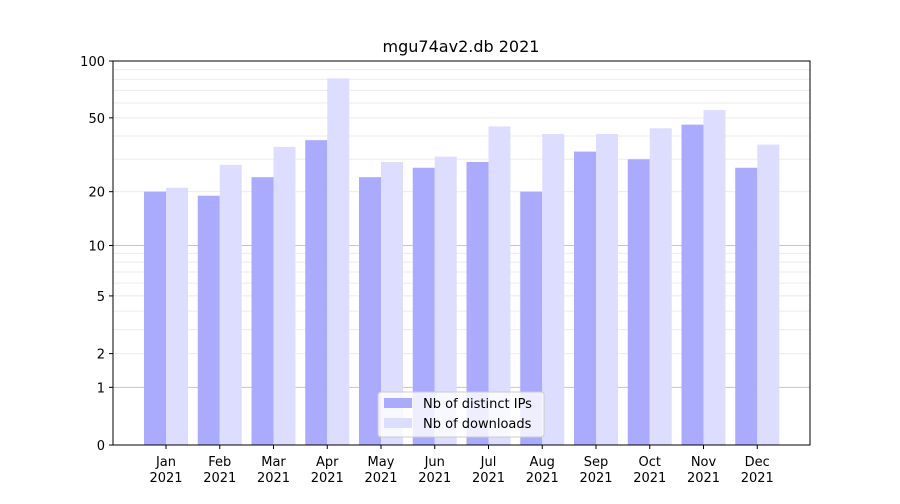 The image size is (900, 504). I want to click on x-tick-label: Aug, so click(542, 462).